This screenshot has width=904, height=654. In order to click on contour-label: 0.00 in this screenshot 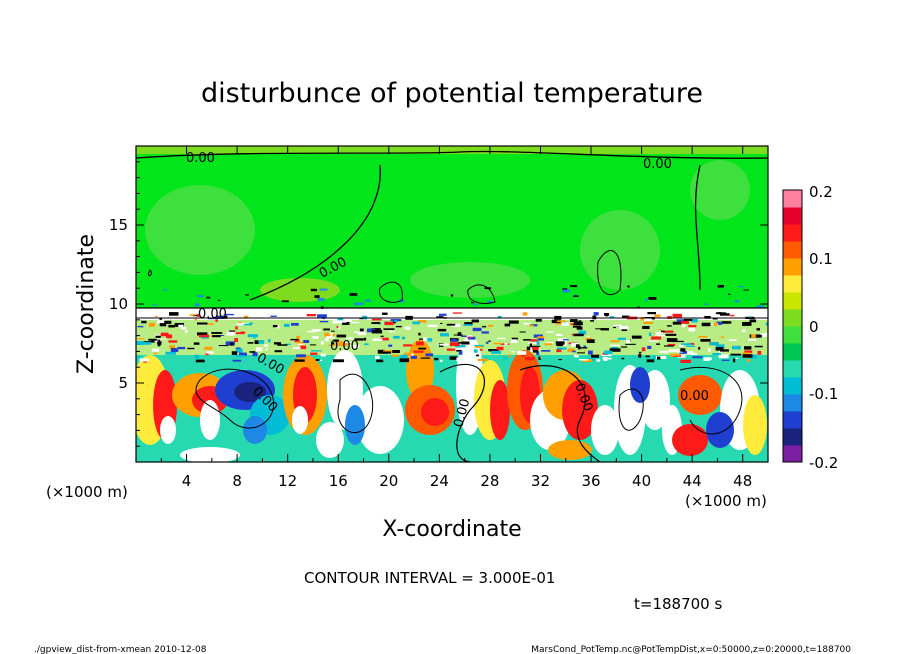, I will do `click(212, 314)`.